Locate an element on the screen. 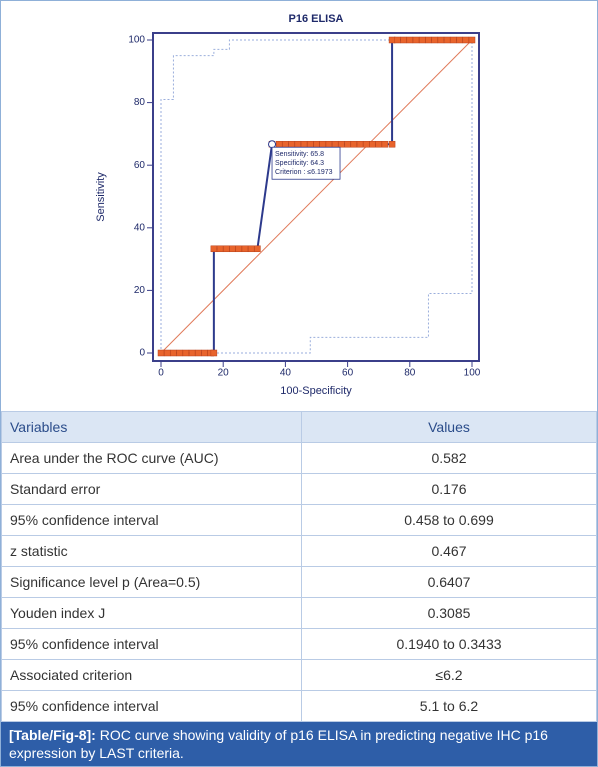 This screenshot has height=767, width=598. y-tick-label: 40 is located at coordinates (140, 227).